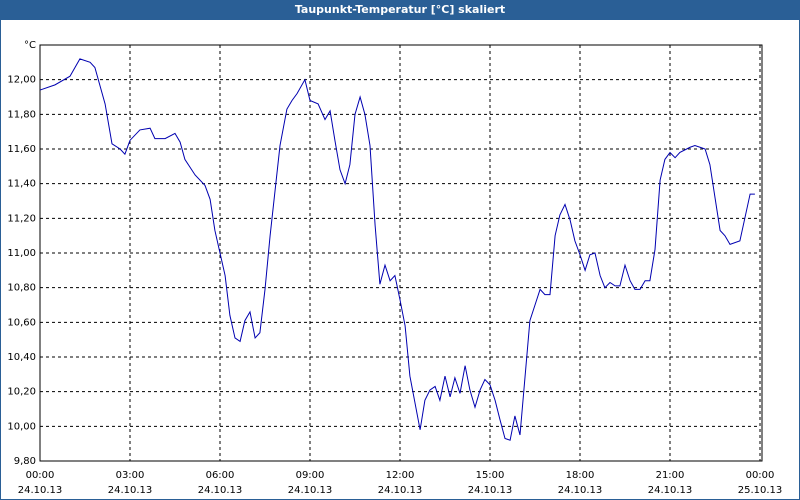 The width and height of the screenshot is (800, 500). I want to click on x-tick-label: 12:00, so click(400, 475).